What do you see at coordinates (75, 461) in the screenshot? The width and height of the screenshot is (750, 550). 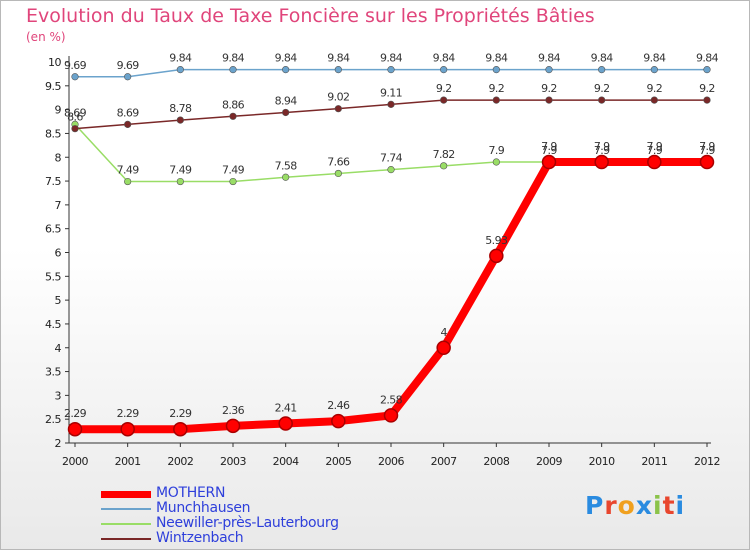 I see `x-tick-label: 2000` at bounding box center [75, 461].